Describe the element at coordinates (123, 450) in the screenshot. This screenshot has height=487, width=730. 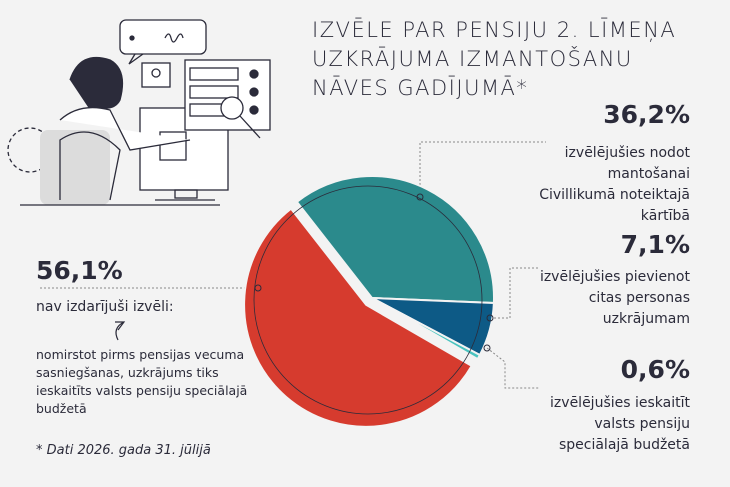
I see `footnote: * Dati 2026. gada 31. jūlijā` at that location.